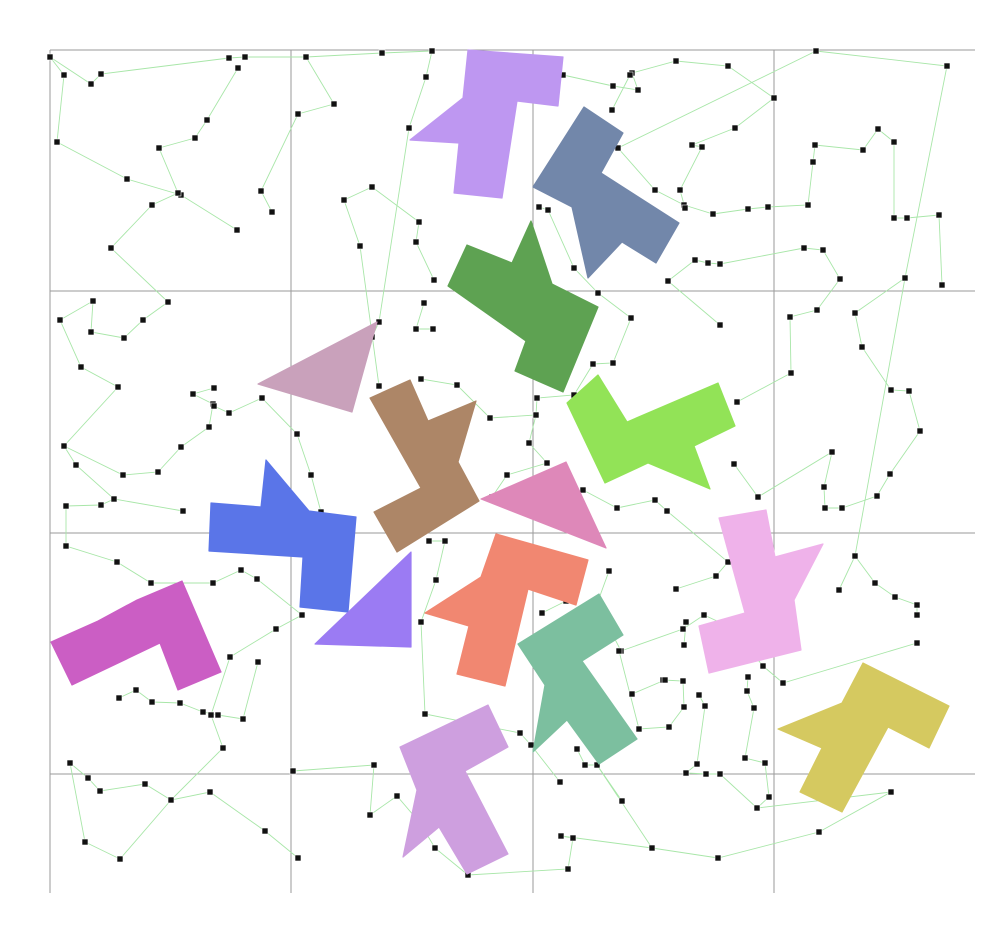 The height and width of the screenshot is (926, 1000). What do you see at coordinates (761, 591) in the screenshot?
I see `piece-light-pink` at bounding box center [761, 591].